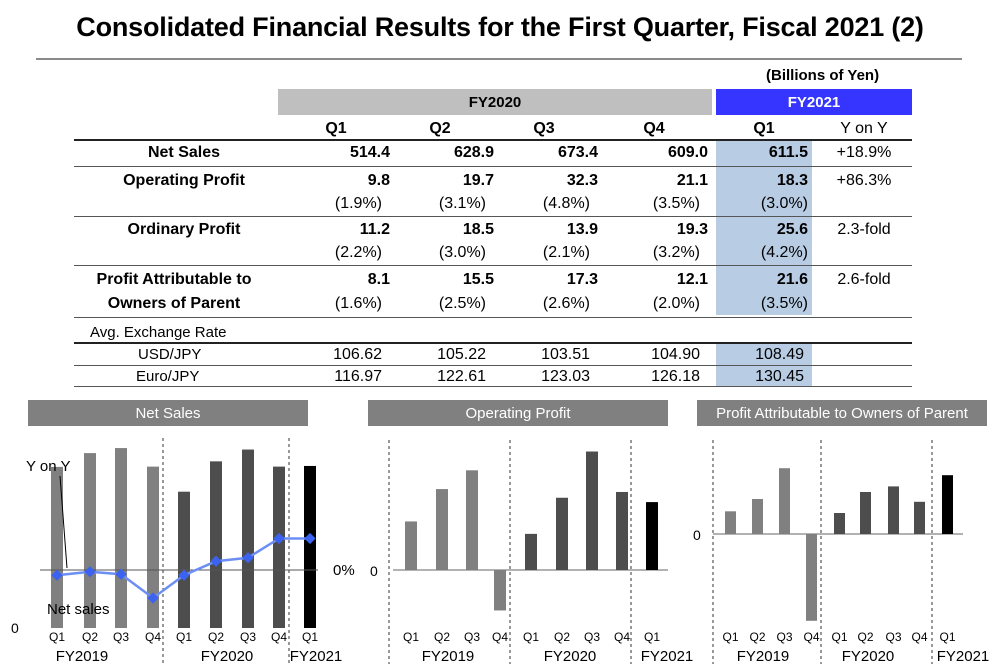 The height and width of the screenshot is (669, 1000). What do you see at coordinates (344, 570) in the screenshot?
I see `yoy-zero-label: 0%` at bounding box center [344, 570].